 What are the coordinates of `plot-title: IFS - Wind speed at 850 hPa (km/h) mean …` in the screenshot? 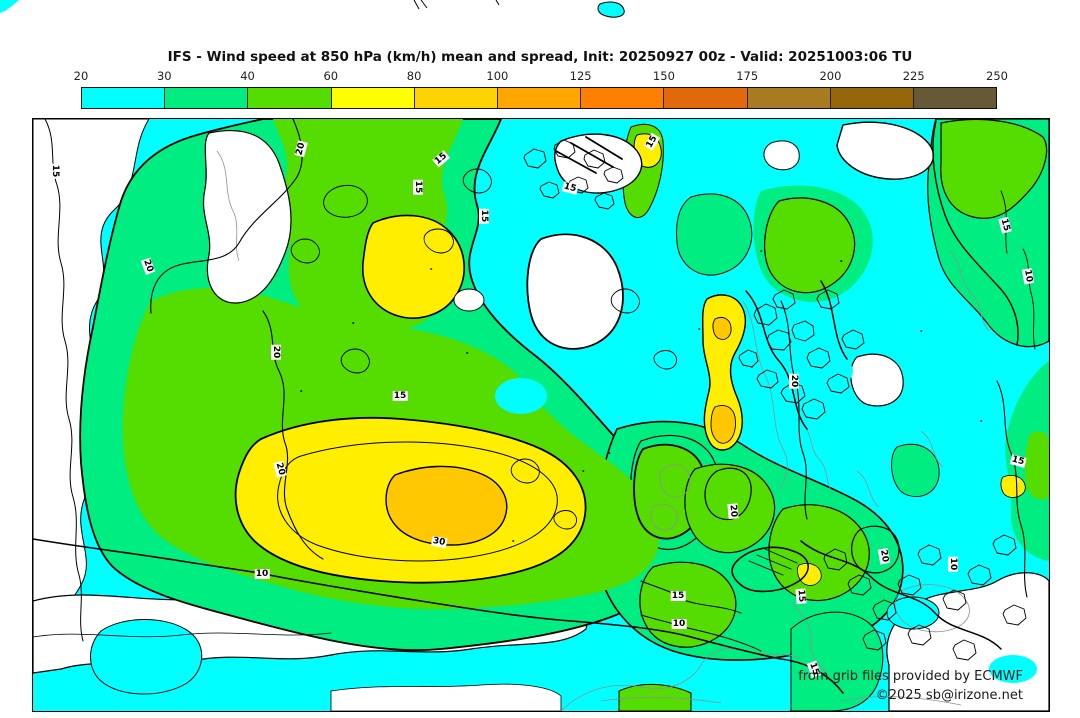 It's located at (540, 57).